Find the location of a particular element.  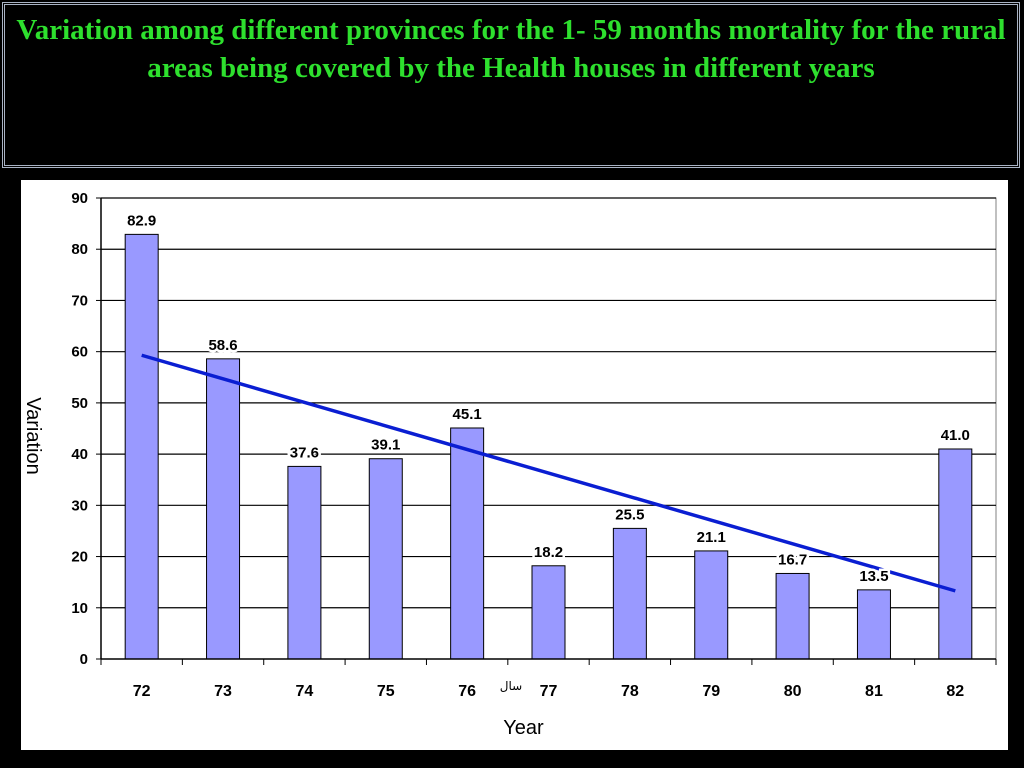

y-tick-label: 20 is located at coordinates (79, 557).